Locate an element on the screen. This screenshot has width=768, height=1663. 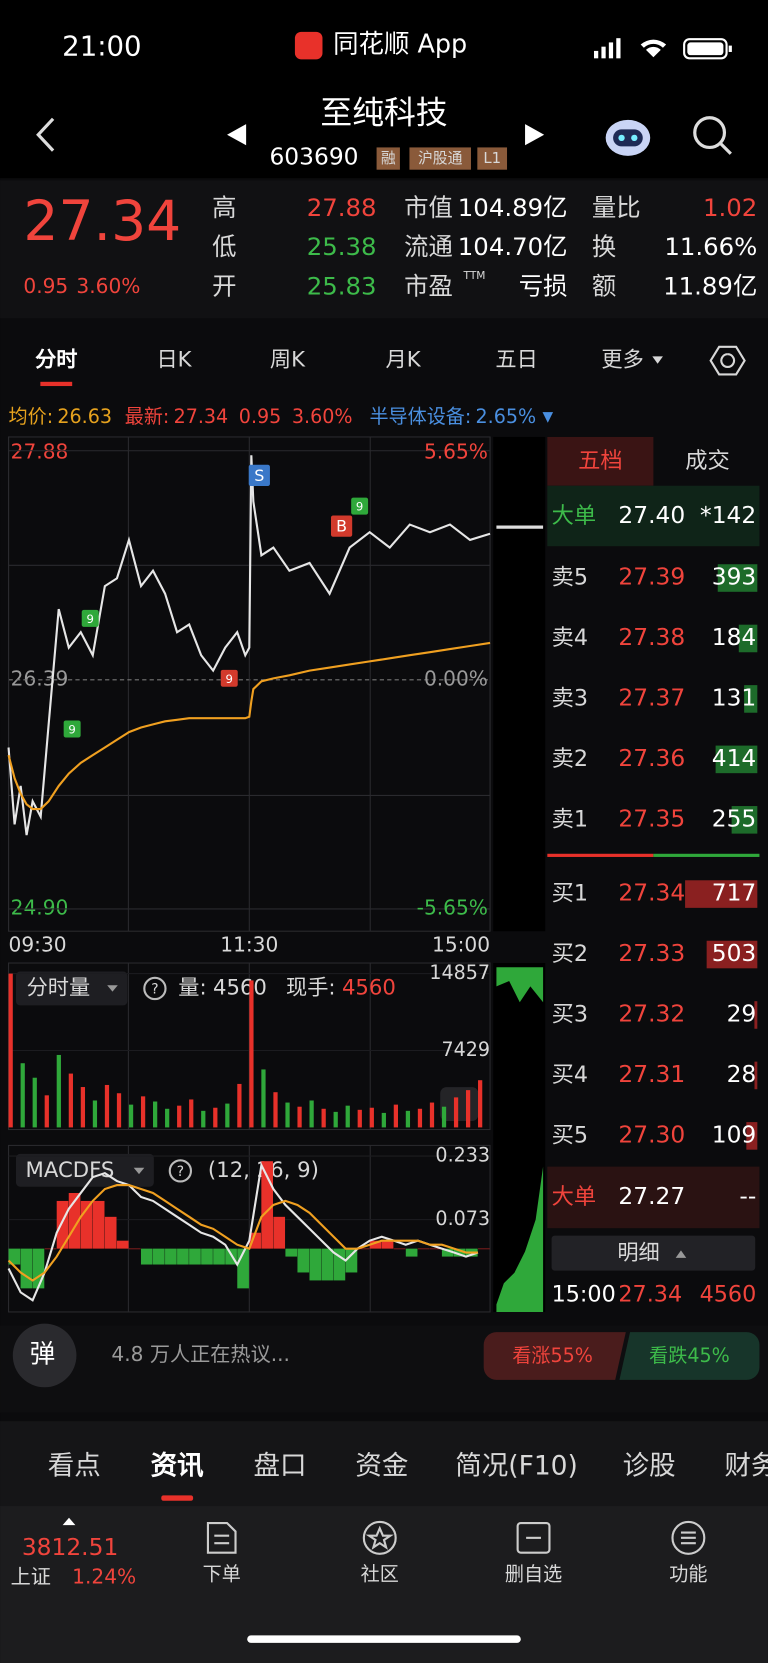
app-icon is located at coordinates (308, 45).